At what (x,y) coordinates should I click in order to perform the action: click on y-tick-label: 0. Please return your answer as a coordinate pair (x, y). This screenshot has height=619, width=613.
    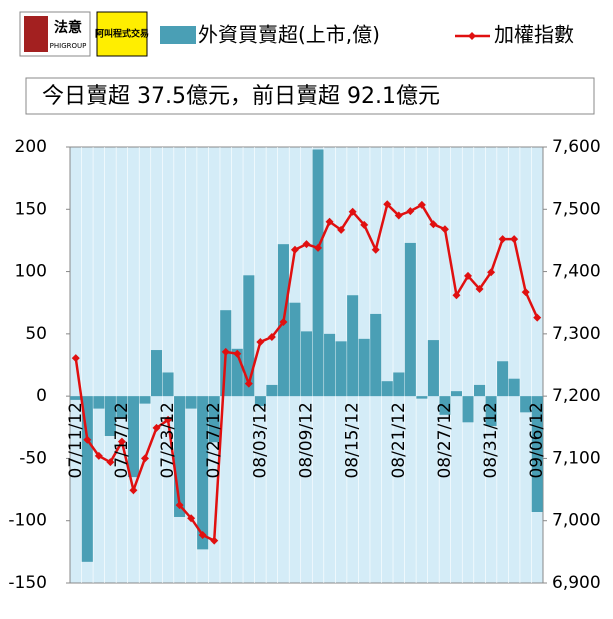
    Looking at the image, I should click on (41, 396).